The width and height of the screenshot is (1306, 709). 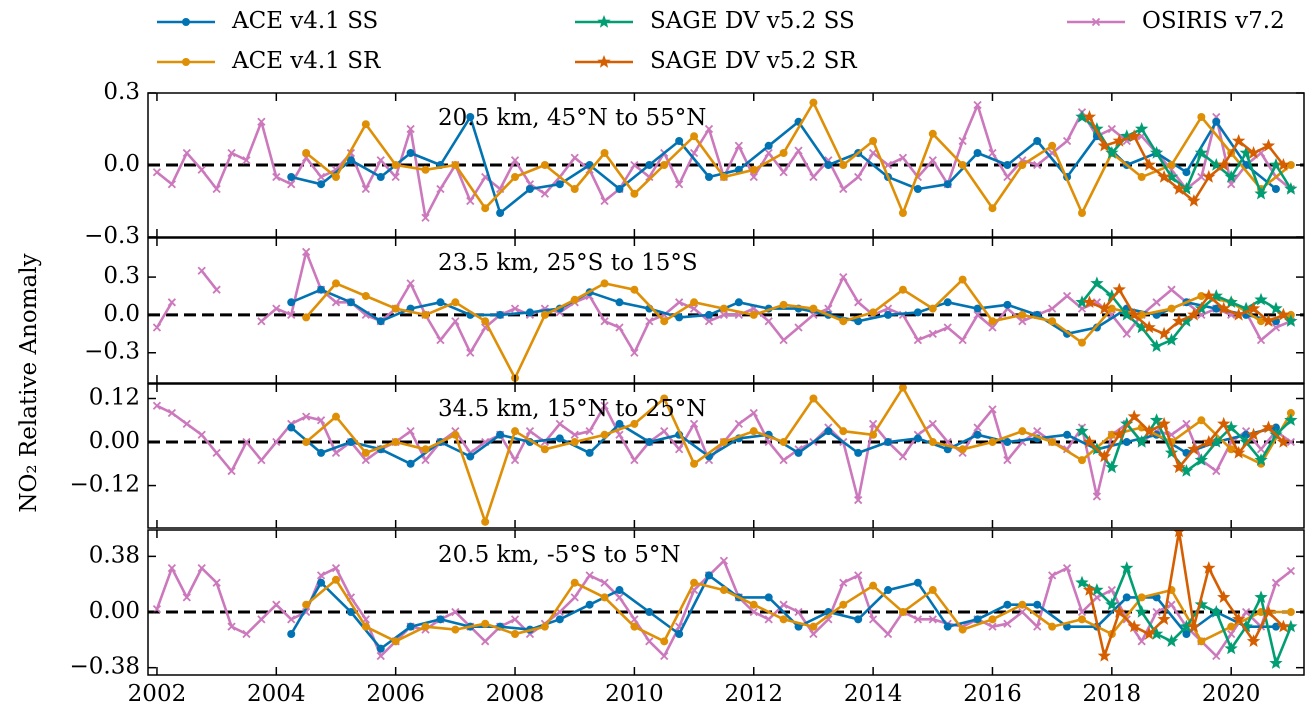 I want to click on legend-label: SAGE DV v5.2 SS, so click(x=752, y=21).